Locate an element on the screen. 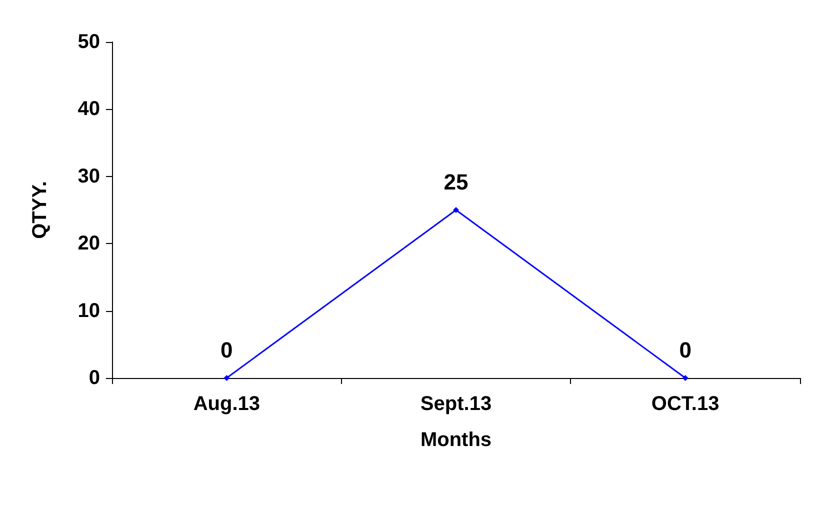 The image size is (838, 509). x-tick-label: OCT.13 is located at coordinates (685, 404).